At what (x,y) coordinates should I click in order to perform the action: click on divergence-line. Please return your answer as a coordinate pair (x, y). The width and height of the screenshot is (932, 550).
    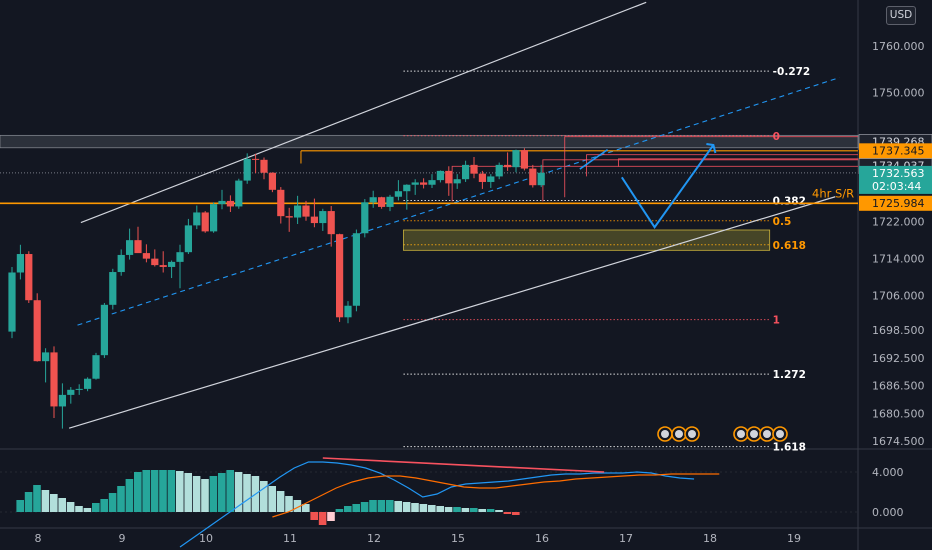
    Looking at the image, I should click on (463, 465).